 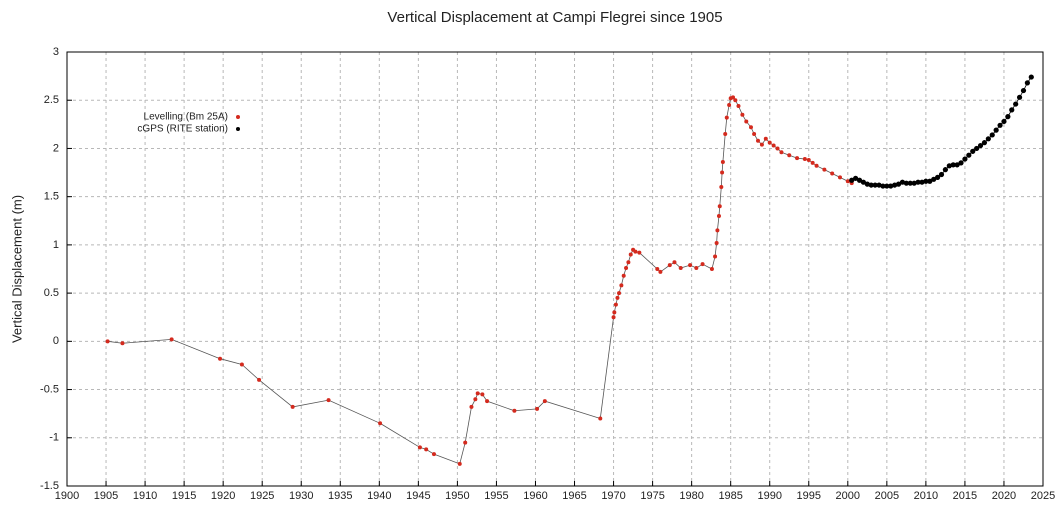 I want to click on x-tick-label: 1995, so click(x=809, y=496).